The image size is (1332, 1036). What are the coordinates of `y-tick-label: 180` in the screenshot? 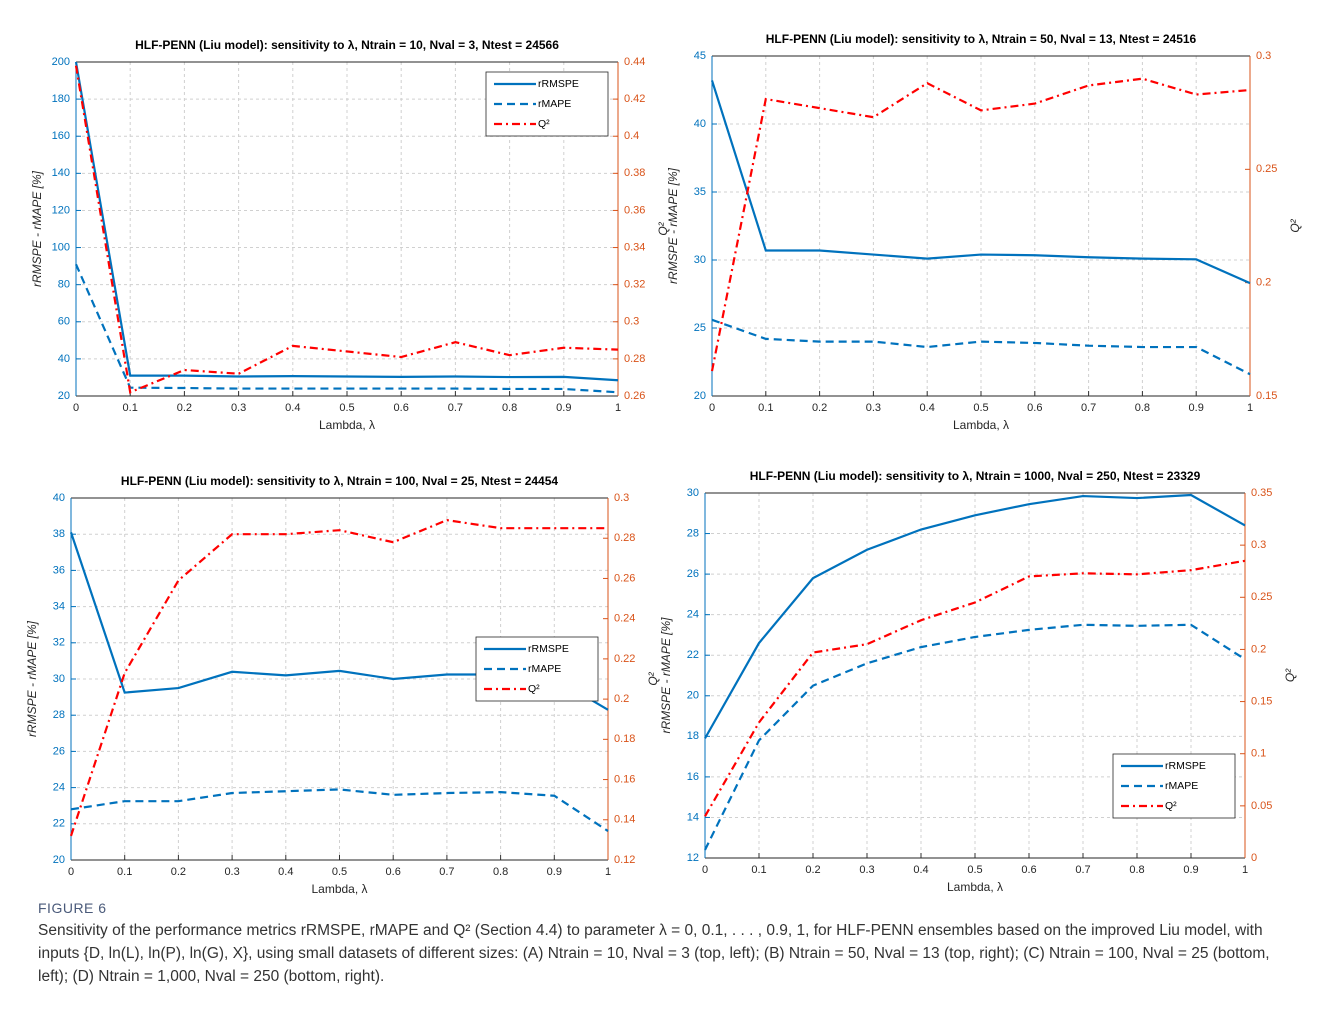 It's located at (61, 99).